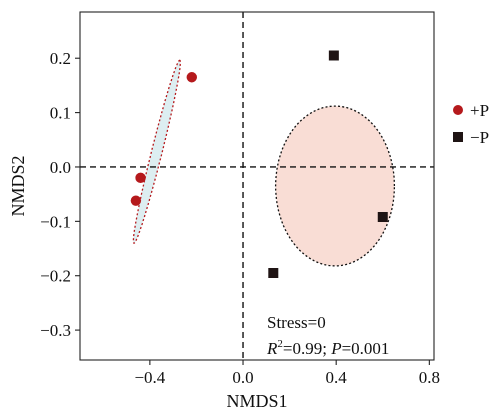  I want to click on x-tick-label-2: 0.0, so click(242, 377).